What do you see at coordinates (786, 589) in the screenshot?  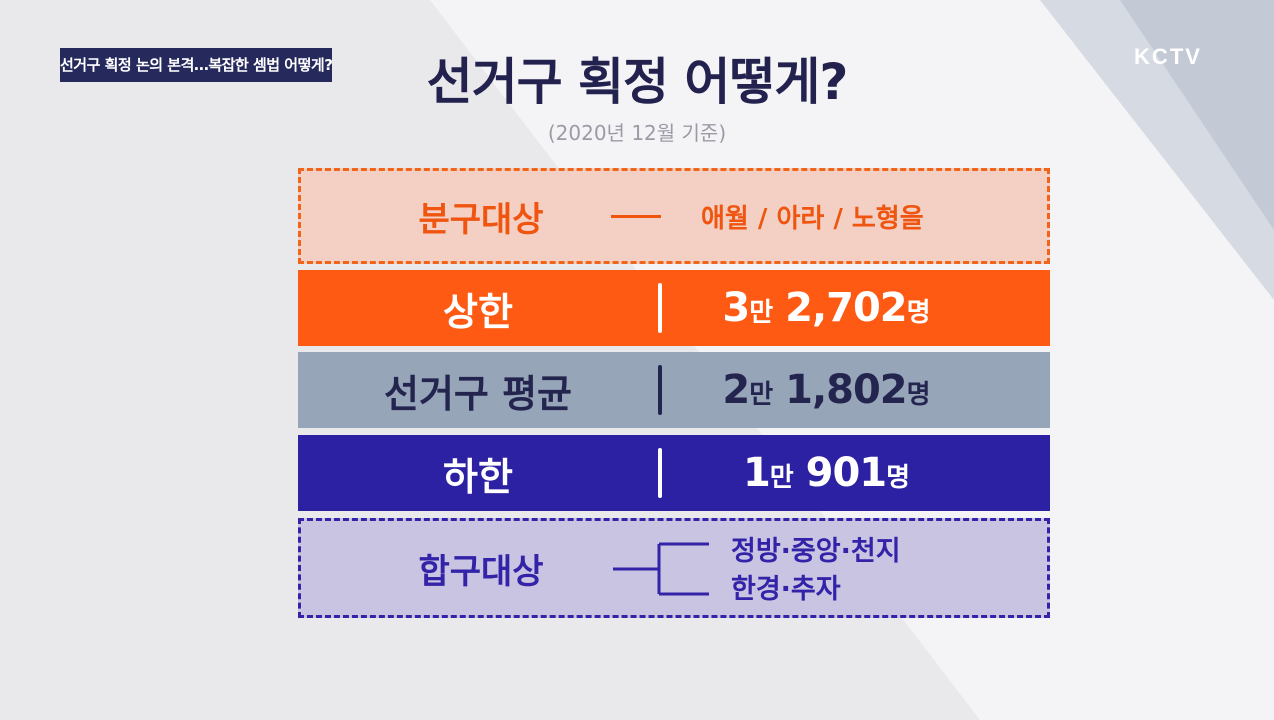 I see `merge-district-line-2: 한경·추자` at bounding box center [786, 589].